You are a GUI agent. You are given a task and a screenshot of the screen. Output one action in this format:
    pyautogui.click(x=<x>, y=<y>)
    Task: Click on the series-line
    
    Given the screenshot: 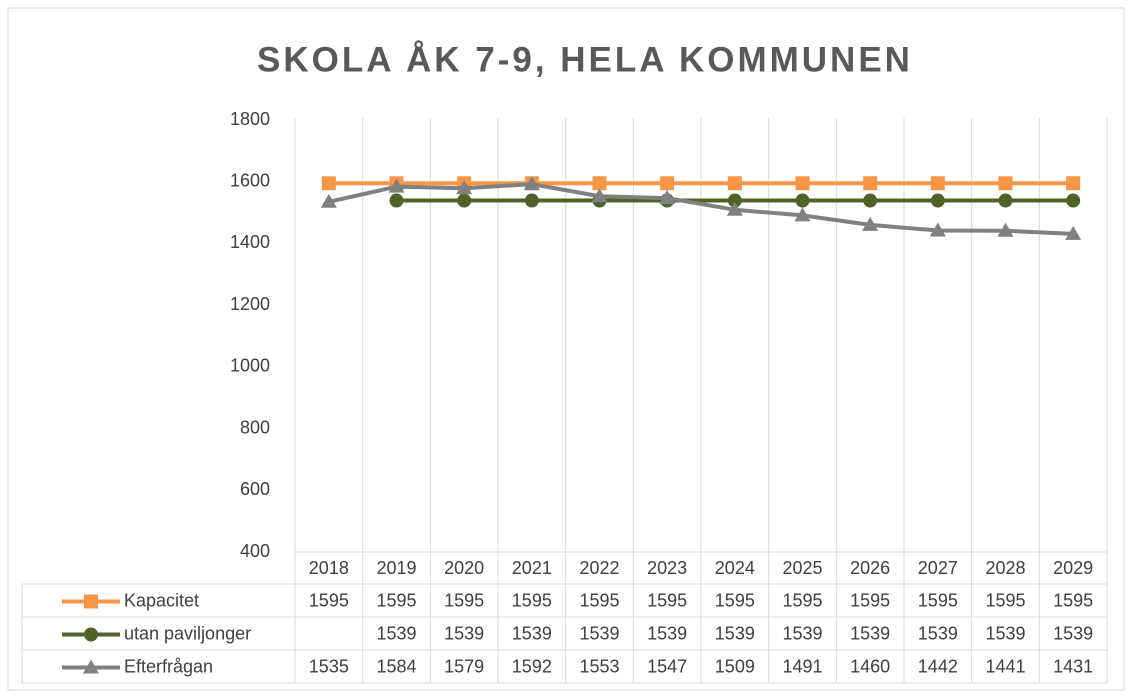 What is the action you would take?
    pyautogui.click(x=701, y=209)
    